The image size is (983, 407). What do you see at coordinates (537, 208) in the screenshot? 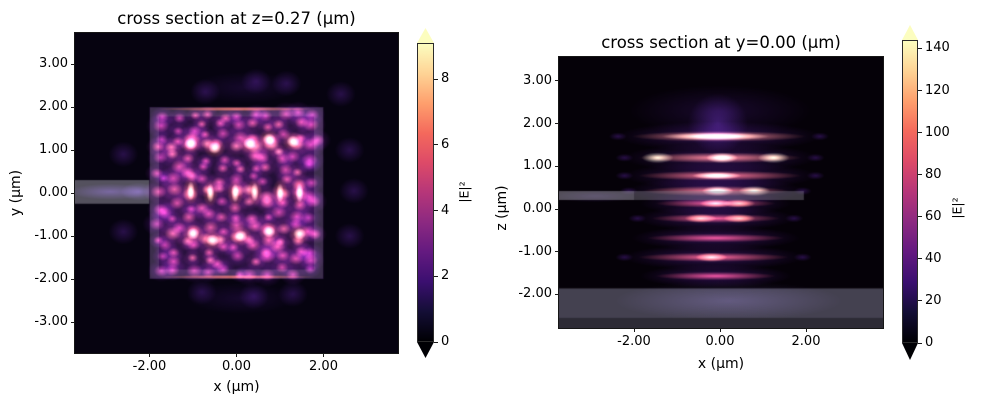
I see `plot1-y-tick-label-3: 0.00` at bounding box center [537, 208].